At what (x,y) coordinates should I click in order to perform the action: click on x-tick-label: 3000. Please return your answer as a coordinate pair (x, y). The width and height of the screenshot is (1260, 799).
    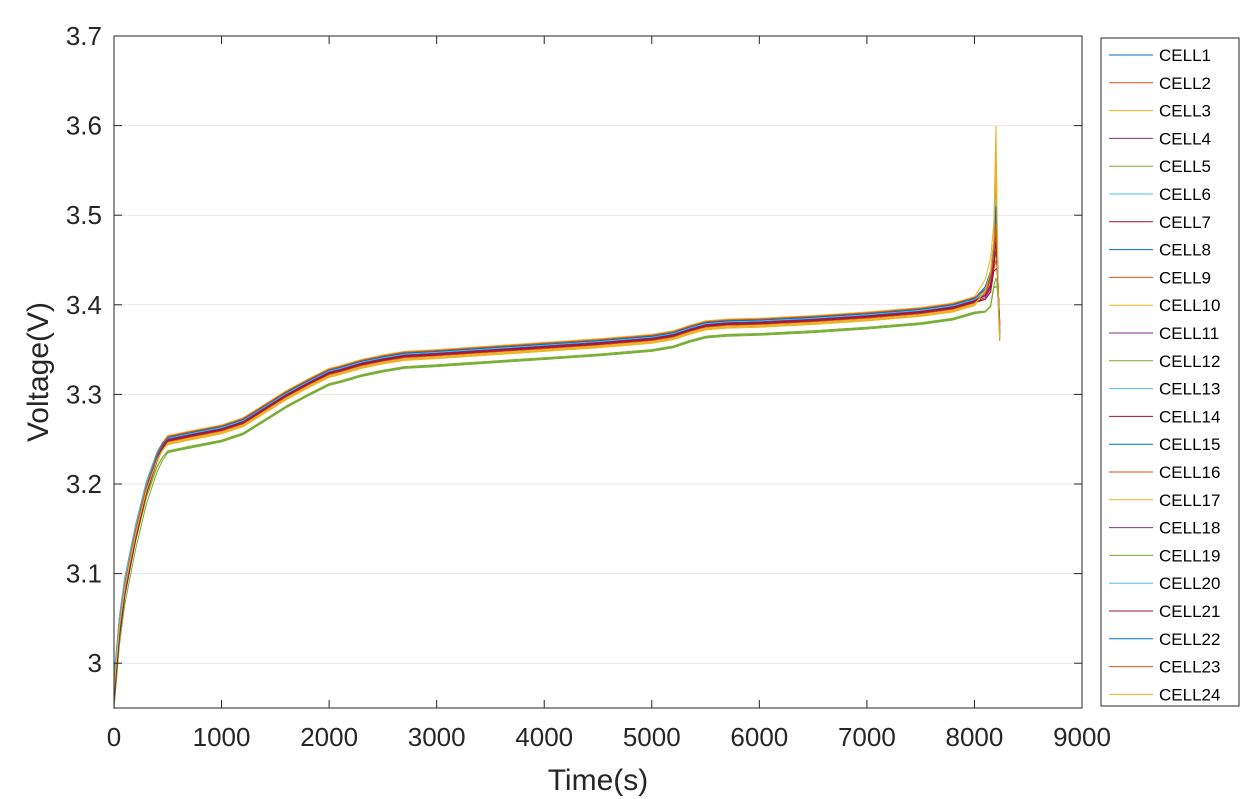
    Looking at the image, I should click on (437, 737).